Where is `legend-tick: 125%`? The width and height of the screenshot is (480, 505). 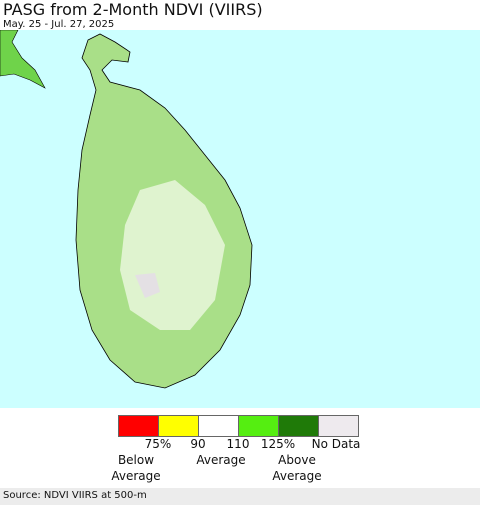
legend-tick: 125% is located at coordinates (278, 444).